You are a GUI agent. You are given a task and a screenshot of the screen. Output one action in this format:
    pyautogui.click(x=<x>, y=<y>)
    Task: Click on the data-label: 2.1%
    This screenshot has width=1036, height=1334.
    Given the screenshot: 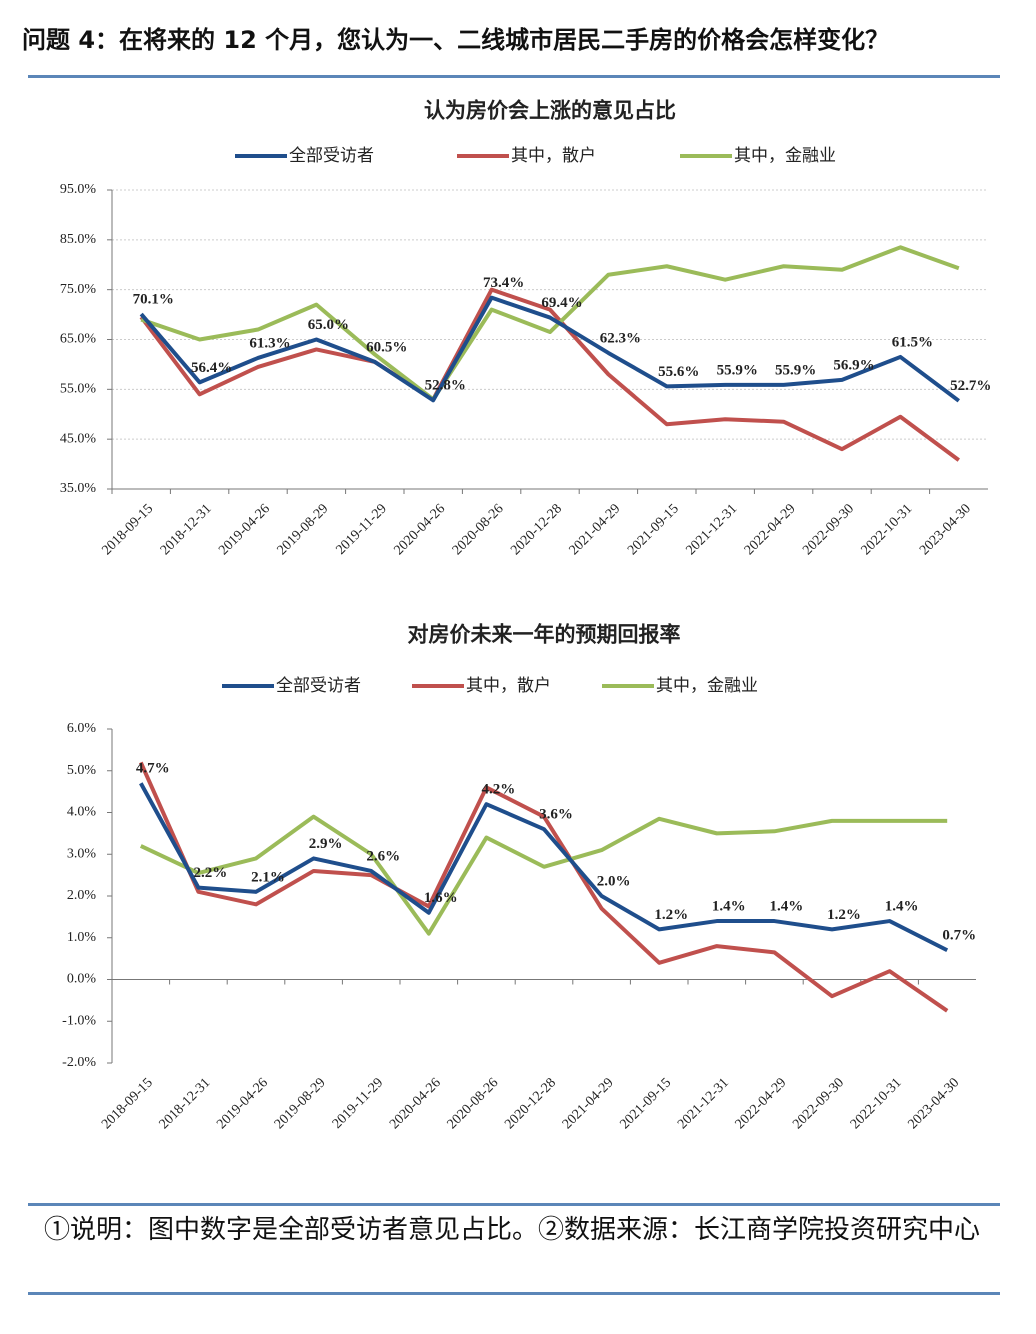 What is the action you would take?
    pyautogui.click(x=268, y=877)
    